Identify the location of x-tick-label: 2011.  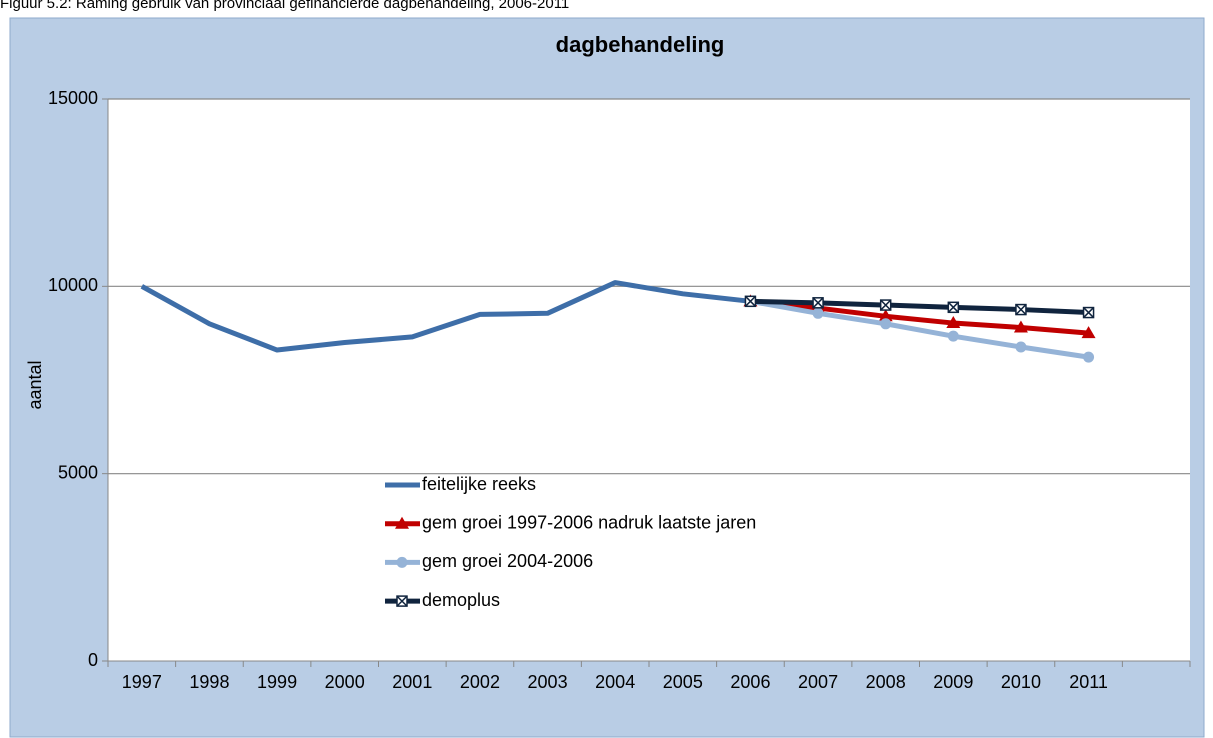
(1088, 682).